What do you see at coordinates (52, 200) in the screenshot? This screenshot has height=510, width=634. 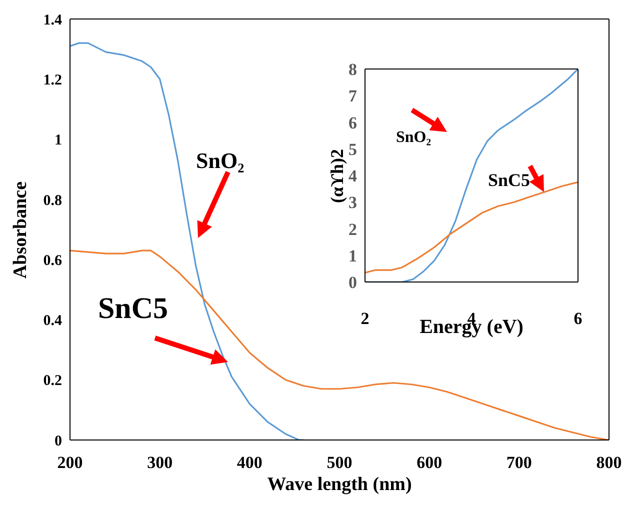 I see `y-tick-label: 0.8` at bounding box center [52, 200].